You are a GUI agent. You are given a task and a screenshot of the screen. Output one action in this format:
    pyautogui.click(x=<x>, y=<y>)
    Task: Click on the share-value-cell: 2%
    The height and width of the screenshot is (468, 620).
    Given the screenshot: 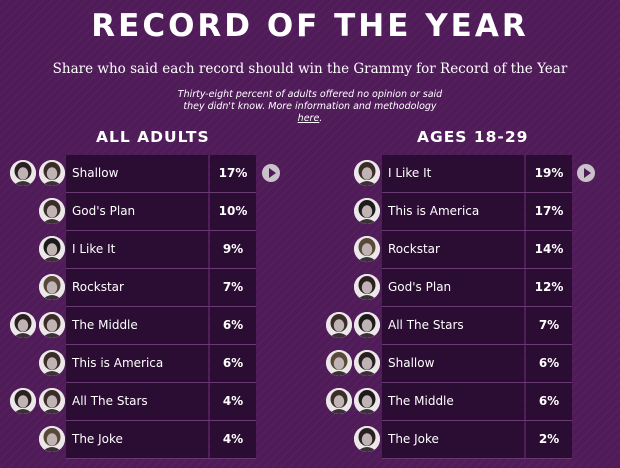 What is the action you would take?
    pyautogui.click(x=549, y=439)
    